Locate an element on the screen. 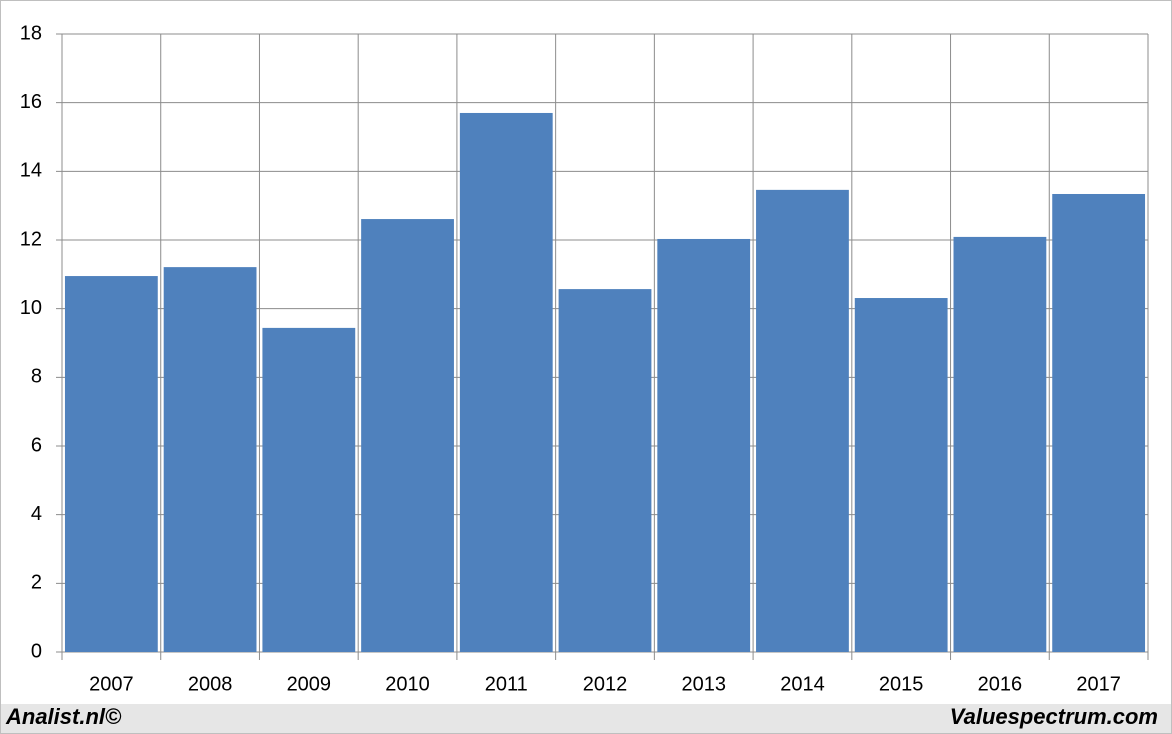  x-tick-label: 2011 is located at coordinates (506, 684).